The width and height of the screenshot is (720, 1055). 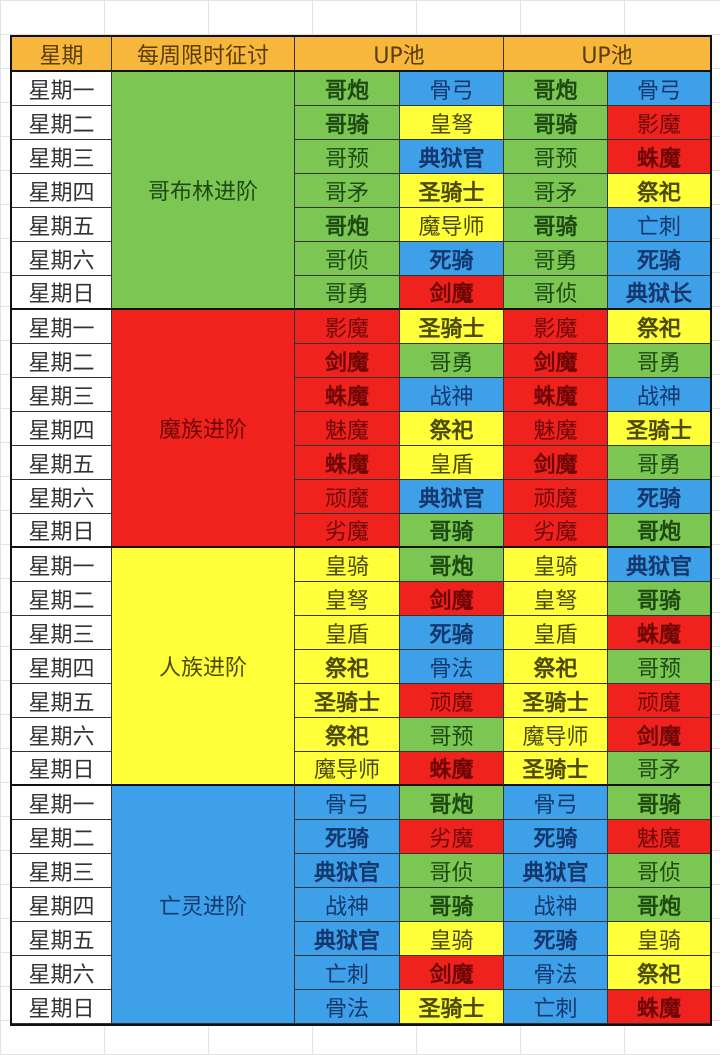 I want to click on day-label: 星期六, so click(x=62, y=497).